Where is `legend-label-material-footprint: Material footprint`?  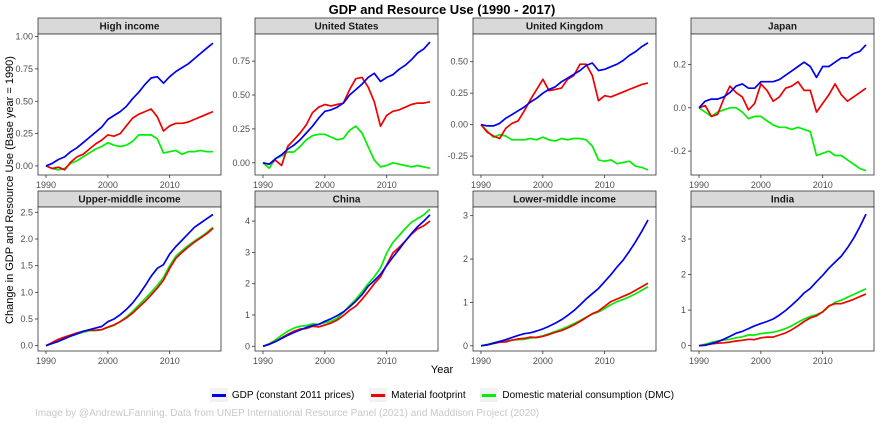 legend-label-material-footprint: Material footprint is located at coordinates (428, 395).